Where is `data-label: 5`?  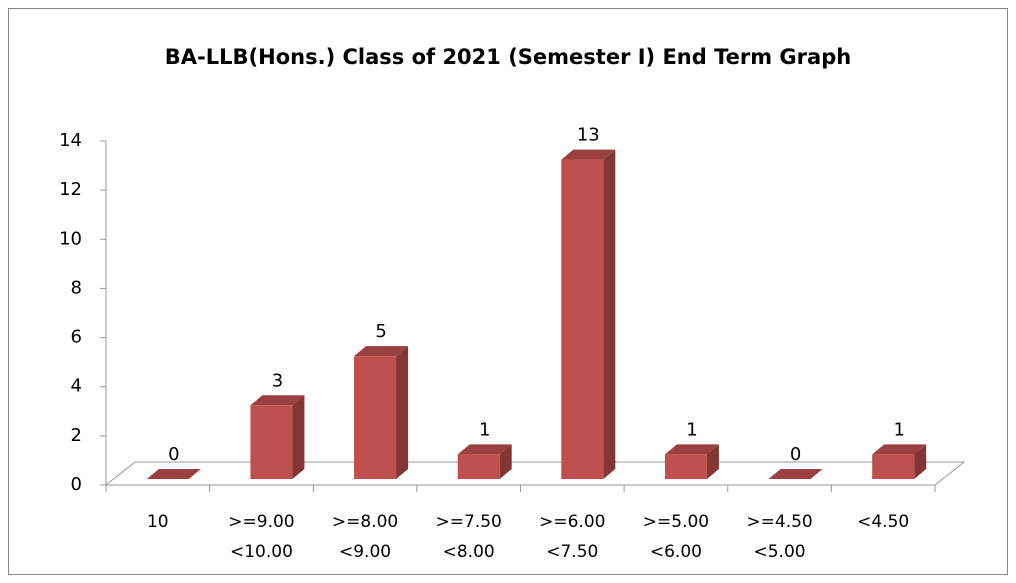
data-label: 5 is located at coordinates (380, 331).